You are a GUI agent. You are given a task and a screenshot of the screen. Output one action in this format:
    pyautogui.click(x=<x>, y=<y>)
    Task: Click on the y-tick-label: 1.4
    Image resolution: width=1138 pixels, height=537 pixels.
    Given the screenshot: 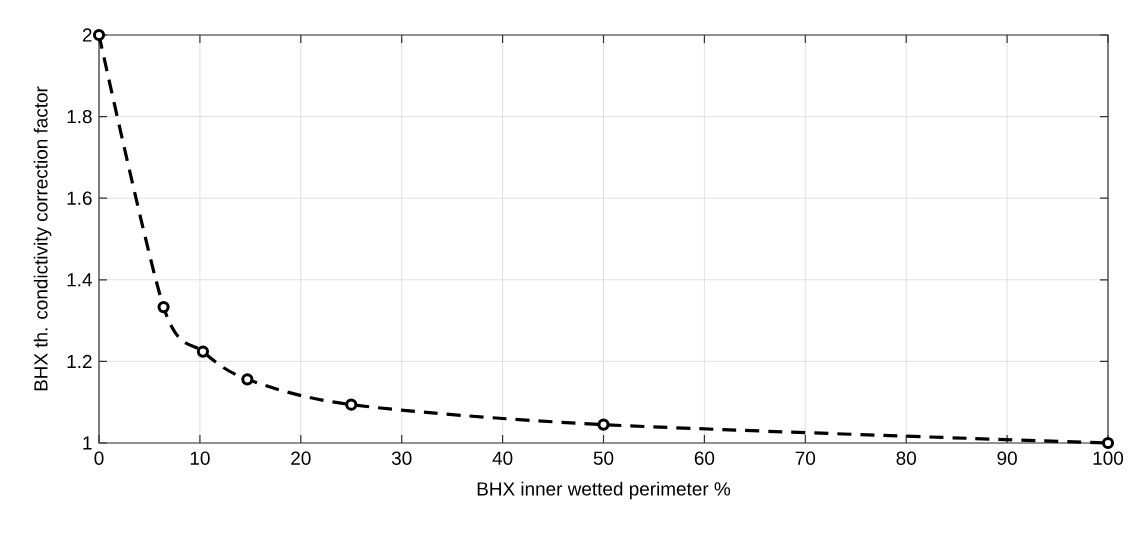 What is the action you would take?
    pyautogui.click(x=79, y=280)
    